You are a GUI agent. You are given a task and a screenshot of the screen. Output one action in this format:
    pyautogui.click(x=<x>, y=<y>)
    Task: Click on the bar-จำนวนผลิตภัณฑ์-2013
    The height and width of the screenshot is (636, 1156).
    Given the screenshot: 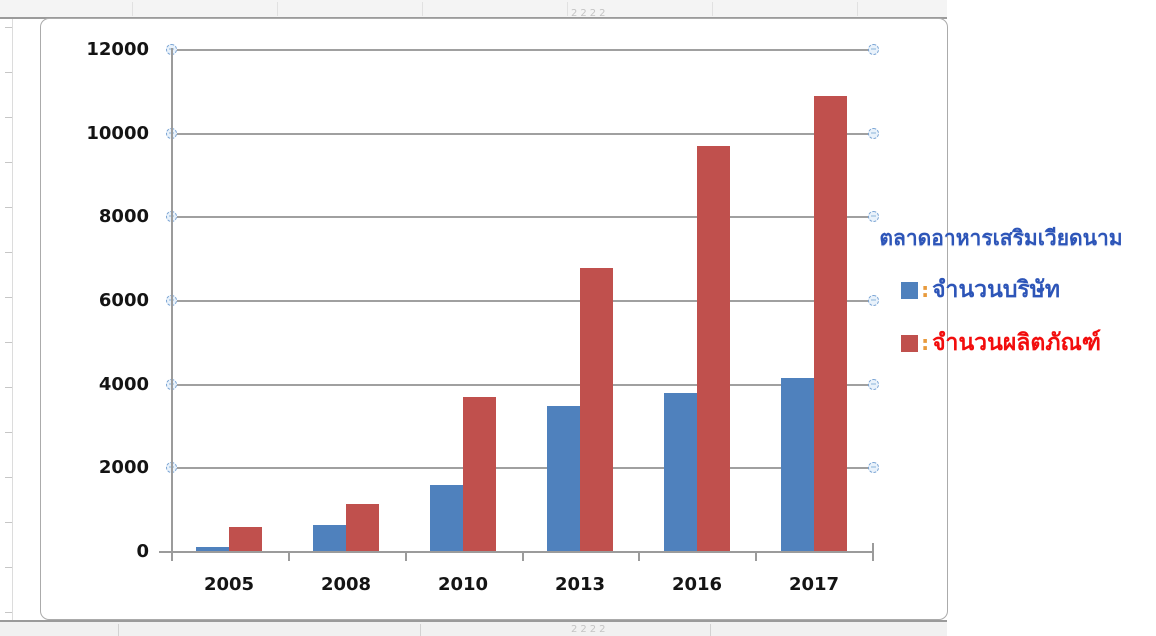 What is the action you would take?
    pyautogui.click(x=596, y=410)
    